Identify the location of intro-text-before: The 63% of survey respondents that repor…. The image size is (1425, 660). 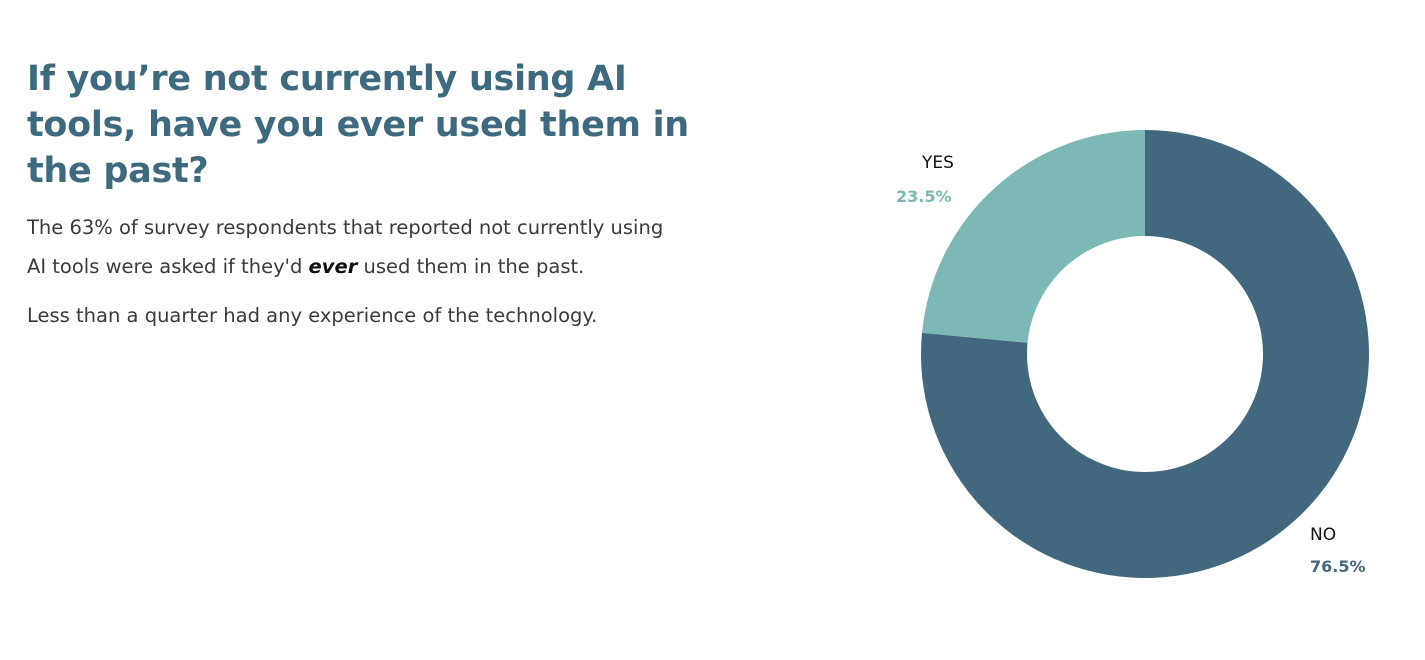
(345, 247).